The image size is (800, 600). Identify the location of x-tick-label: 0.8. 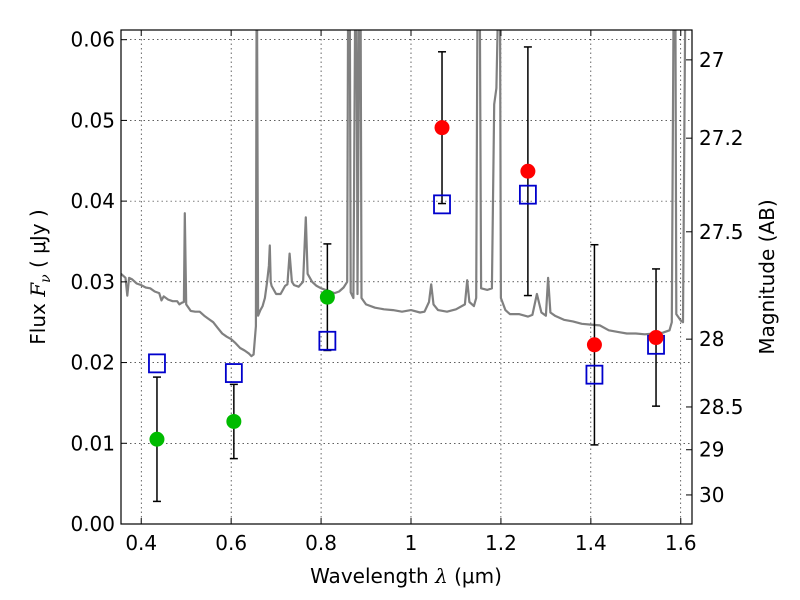
(321, 543).